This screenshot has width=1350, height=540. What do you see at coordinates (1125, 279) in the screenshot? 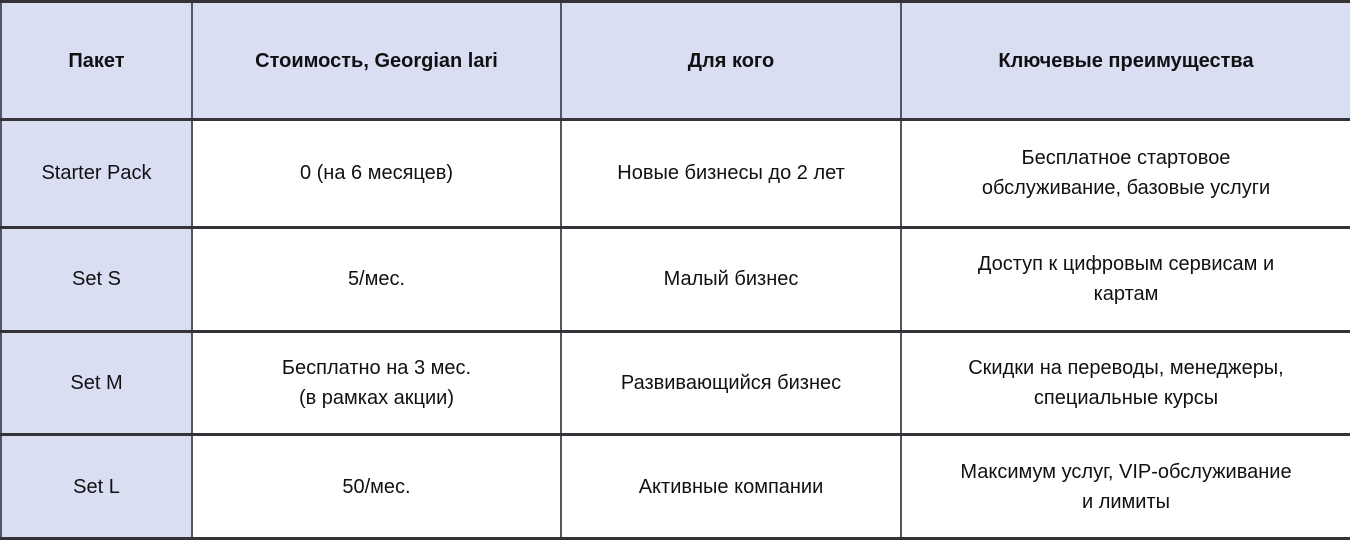
I see `cell-benefits: Доступ к цифровым сервисам и картам` at bounding box center [1125, 279].